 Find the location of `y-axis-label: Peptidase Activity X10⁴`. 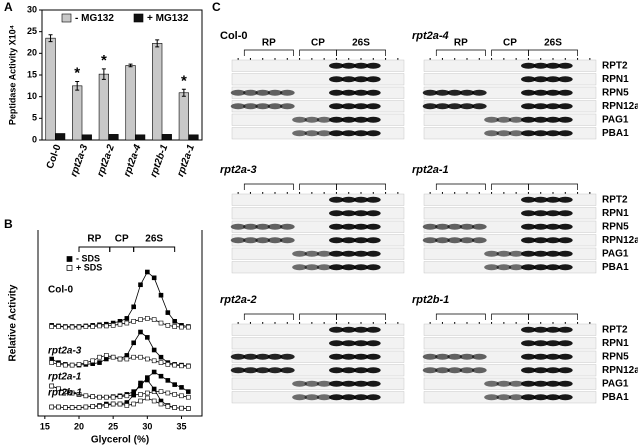

y-axis-label: Peptidase Activity X10⁴ is located at coordinates (12, 75).